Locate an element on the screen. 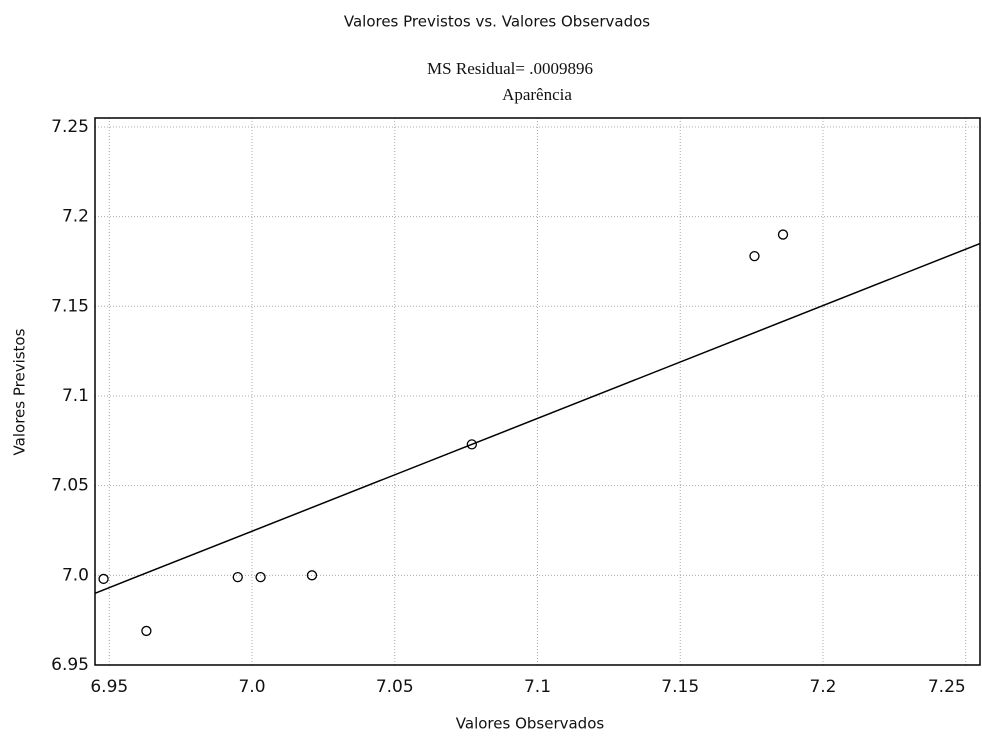 The image size is (982, 742). y-tick-label: 7.2 is located at coordinates (75, 217).